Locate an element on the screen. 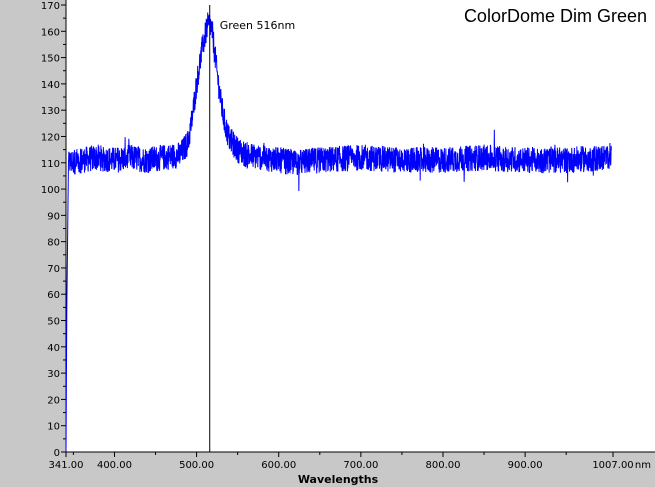  y-tick-label: 30 is located at coordinates (53, 374).